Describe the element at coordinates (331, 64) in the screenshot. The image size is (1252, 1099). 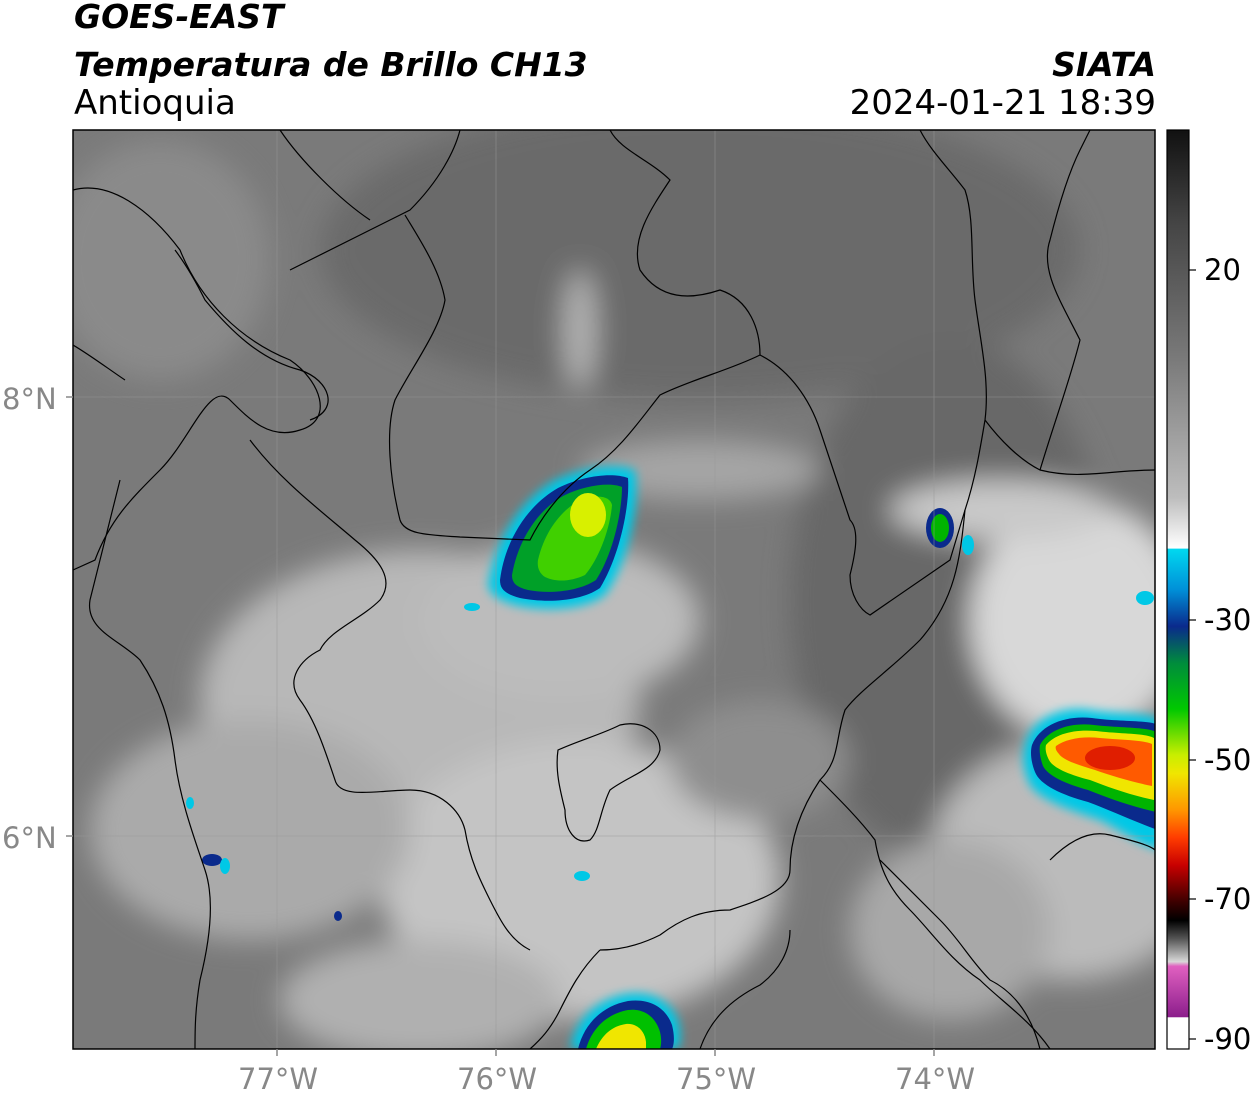
I see `product-title: Temperatura de Brillo CH13` at that location.